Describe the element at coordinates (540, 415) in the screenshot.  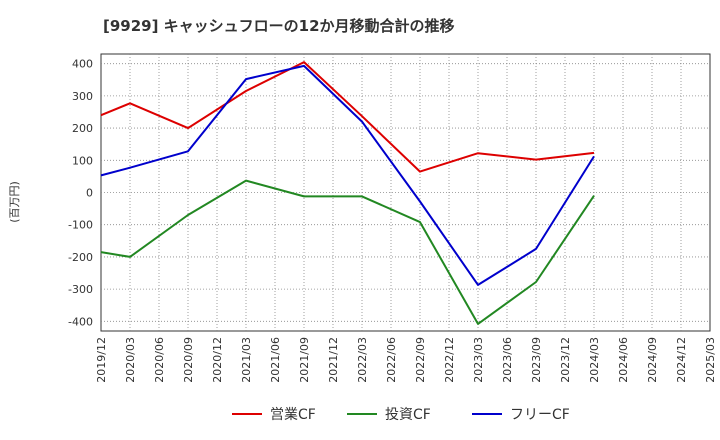
I see `legend-label-3: フリーCF` at that location.